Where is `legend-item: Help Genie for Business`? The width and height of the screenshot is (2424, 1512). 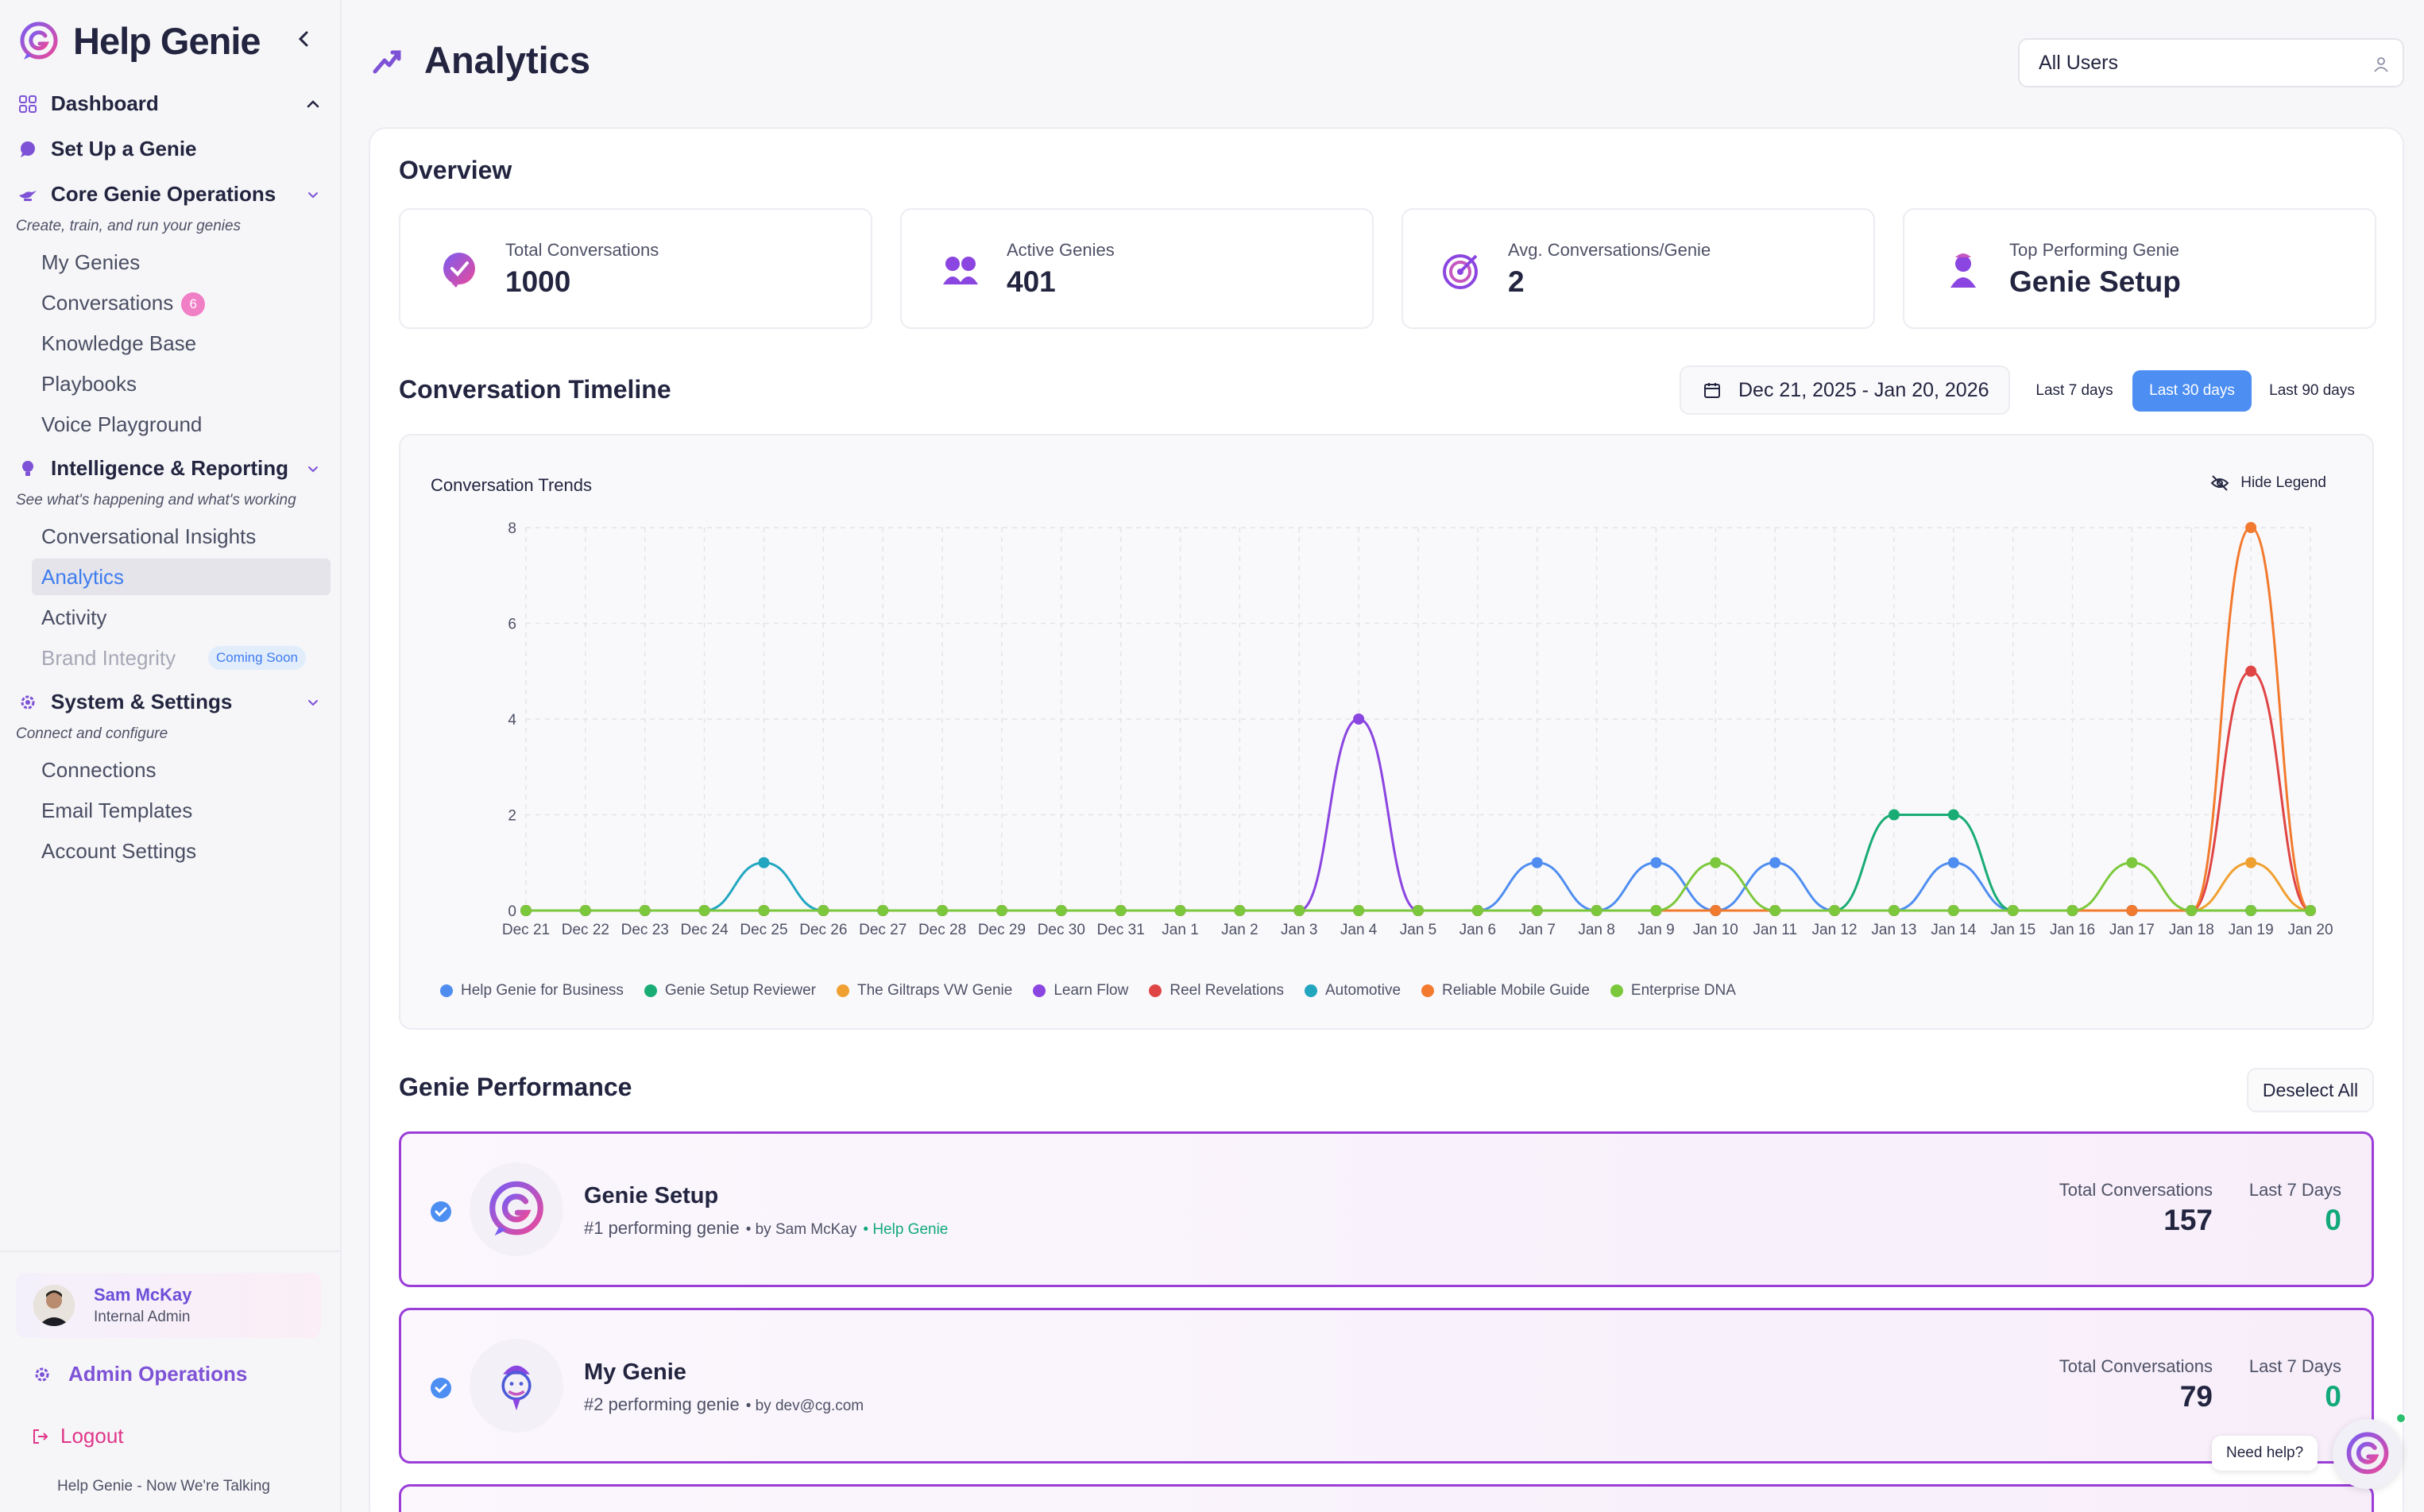 legend-item: Help Genie for Business is located at coordinates (532, 991).